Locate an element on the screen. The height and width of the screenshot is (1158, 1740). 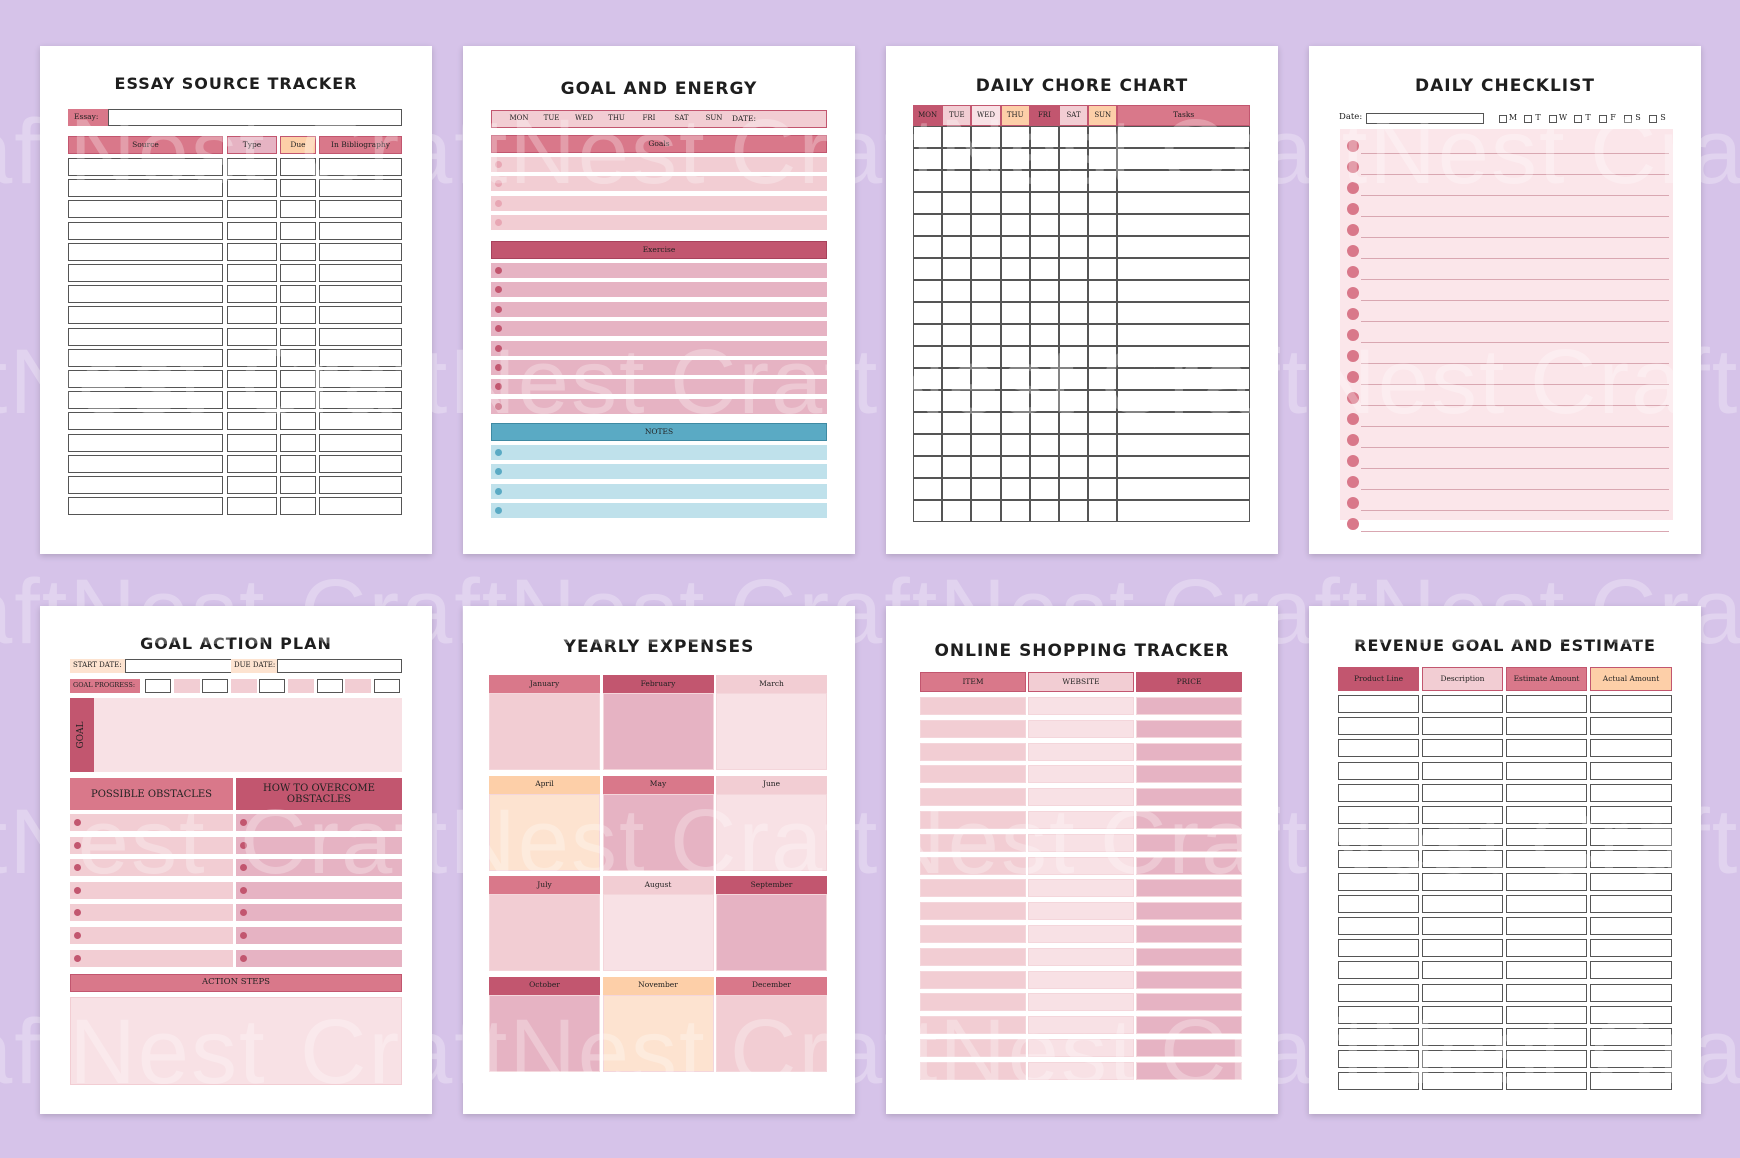
goal-field is located at coordinates (248, 735).